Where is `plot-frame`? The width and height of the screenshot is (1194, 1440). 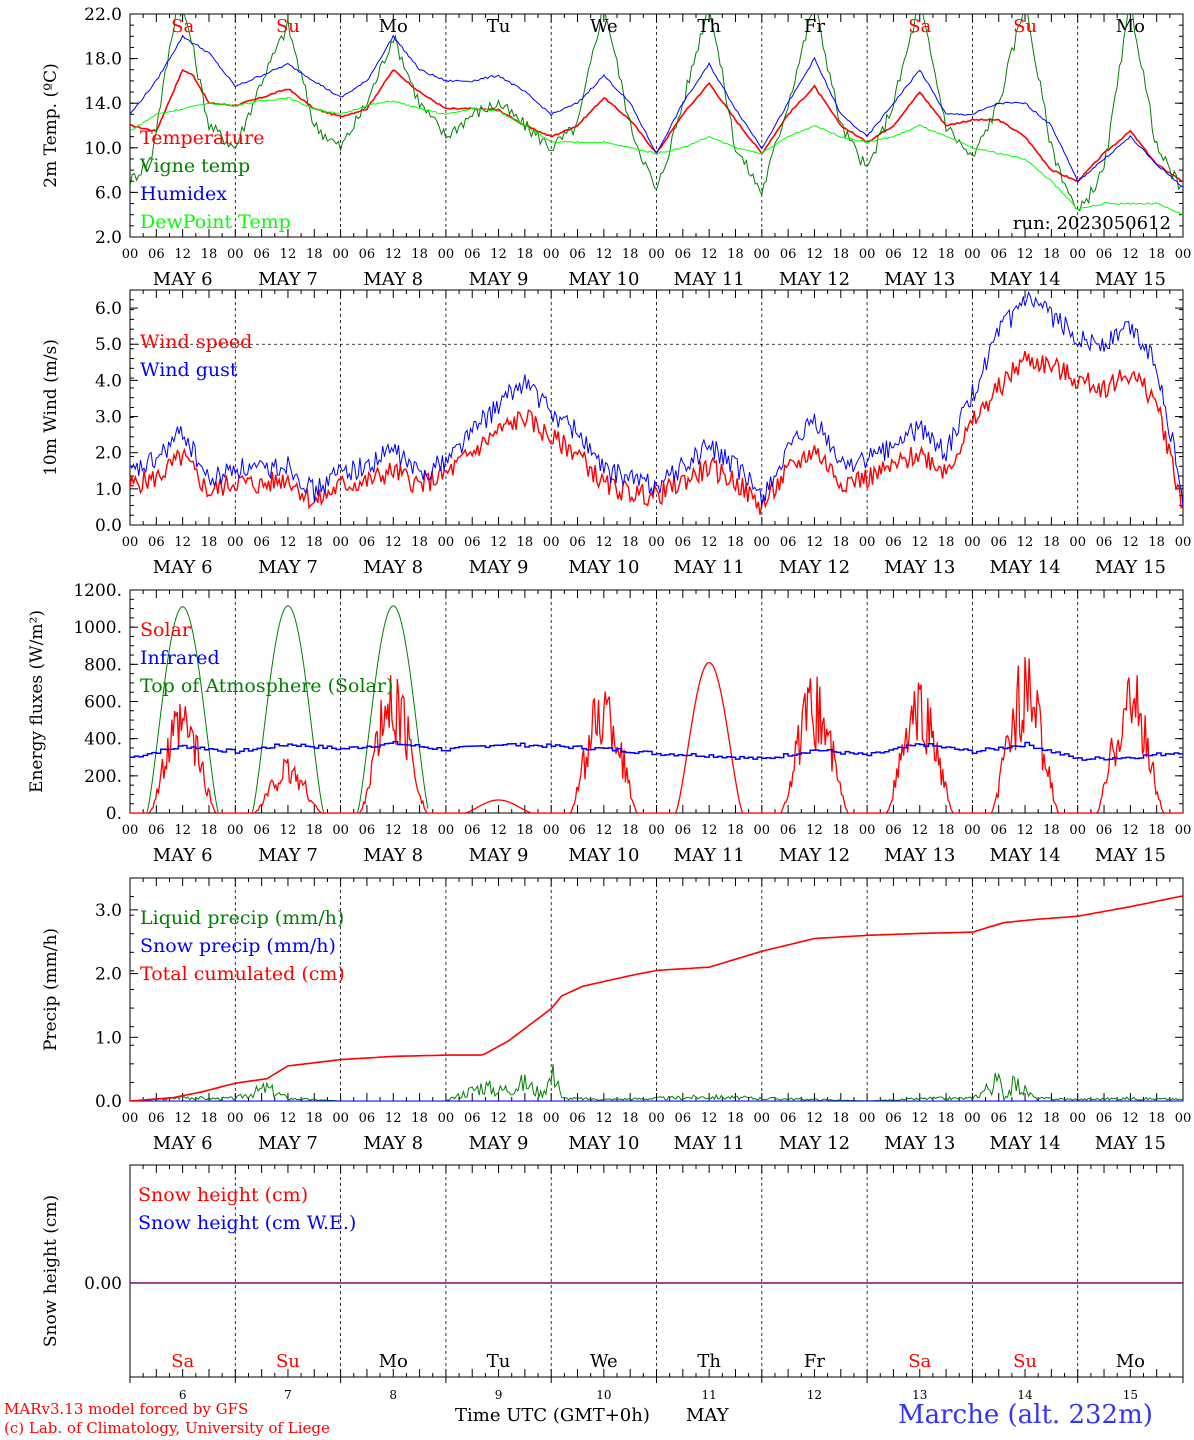
plot-frame is located at coordinates (656, 125).